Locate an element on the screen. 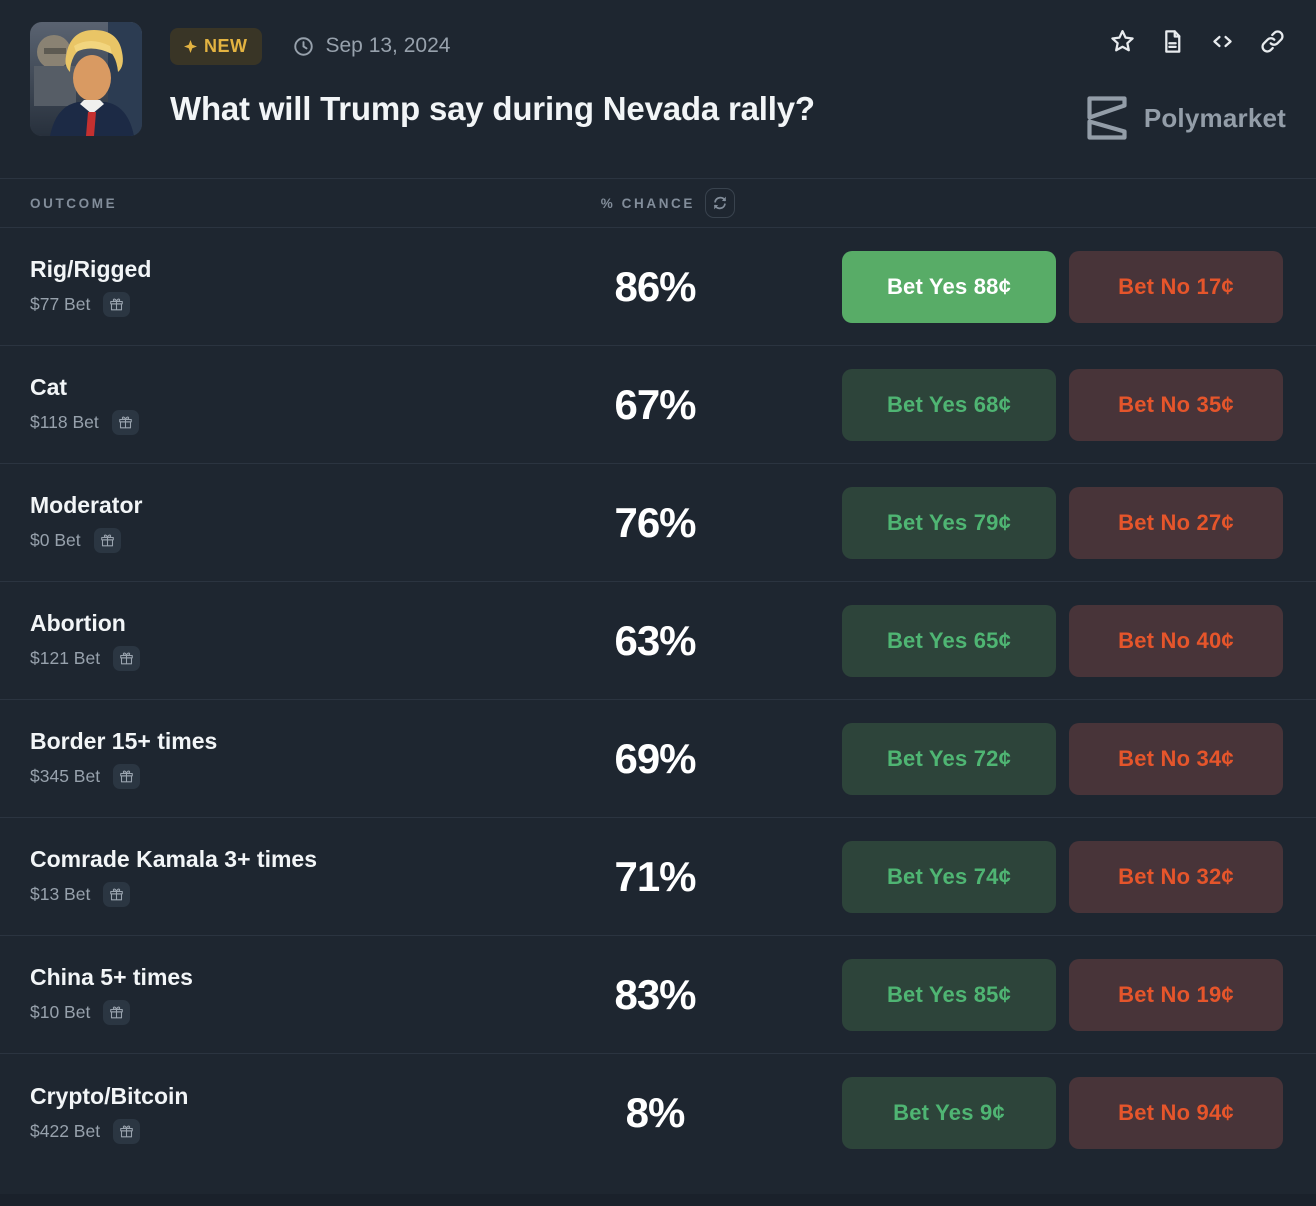 Image resolution: width=1316 pixels, height=1206 pixels. embed-code-icon is located at coordinates (1222, 41).